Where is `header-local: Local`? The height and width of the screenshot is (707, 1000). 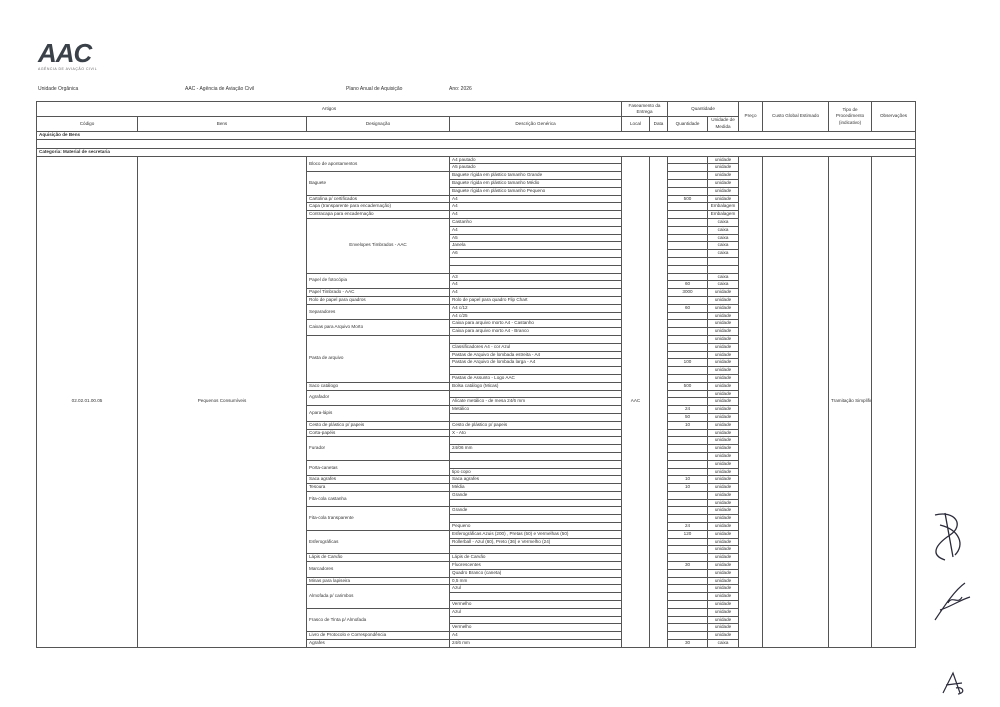
header-local: Local is located at coordinates (635, 123).